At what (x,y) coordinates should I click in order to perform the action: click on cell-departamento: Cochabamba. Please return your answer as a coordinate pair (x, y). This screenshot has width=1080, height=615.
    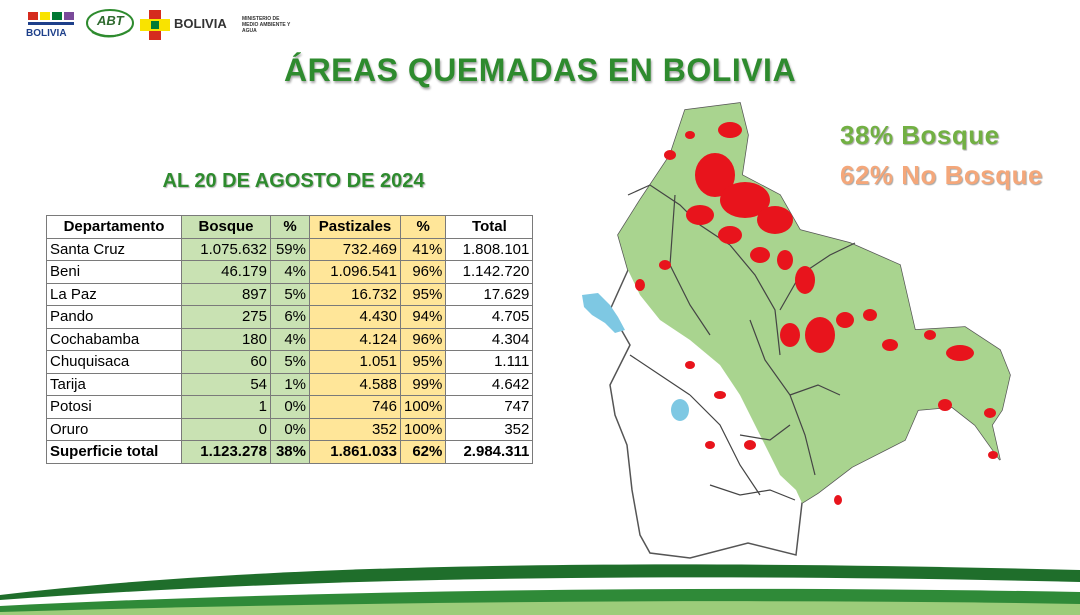
    Looking at the image, I should click on (114, 339).